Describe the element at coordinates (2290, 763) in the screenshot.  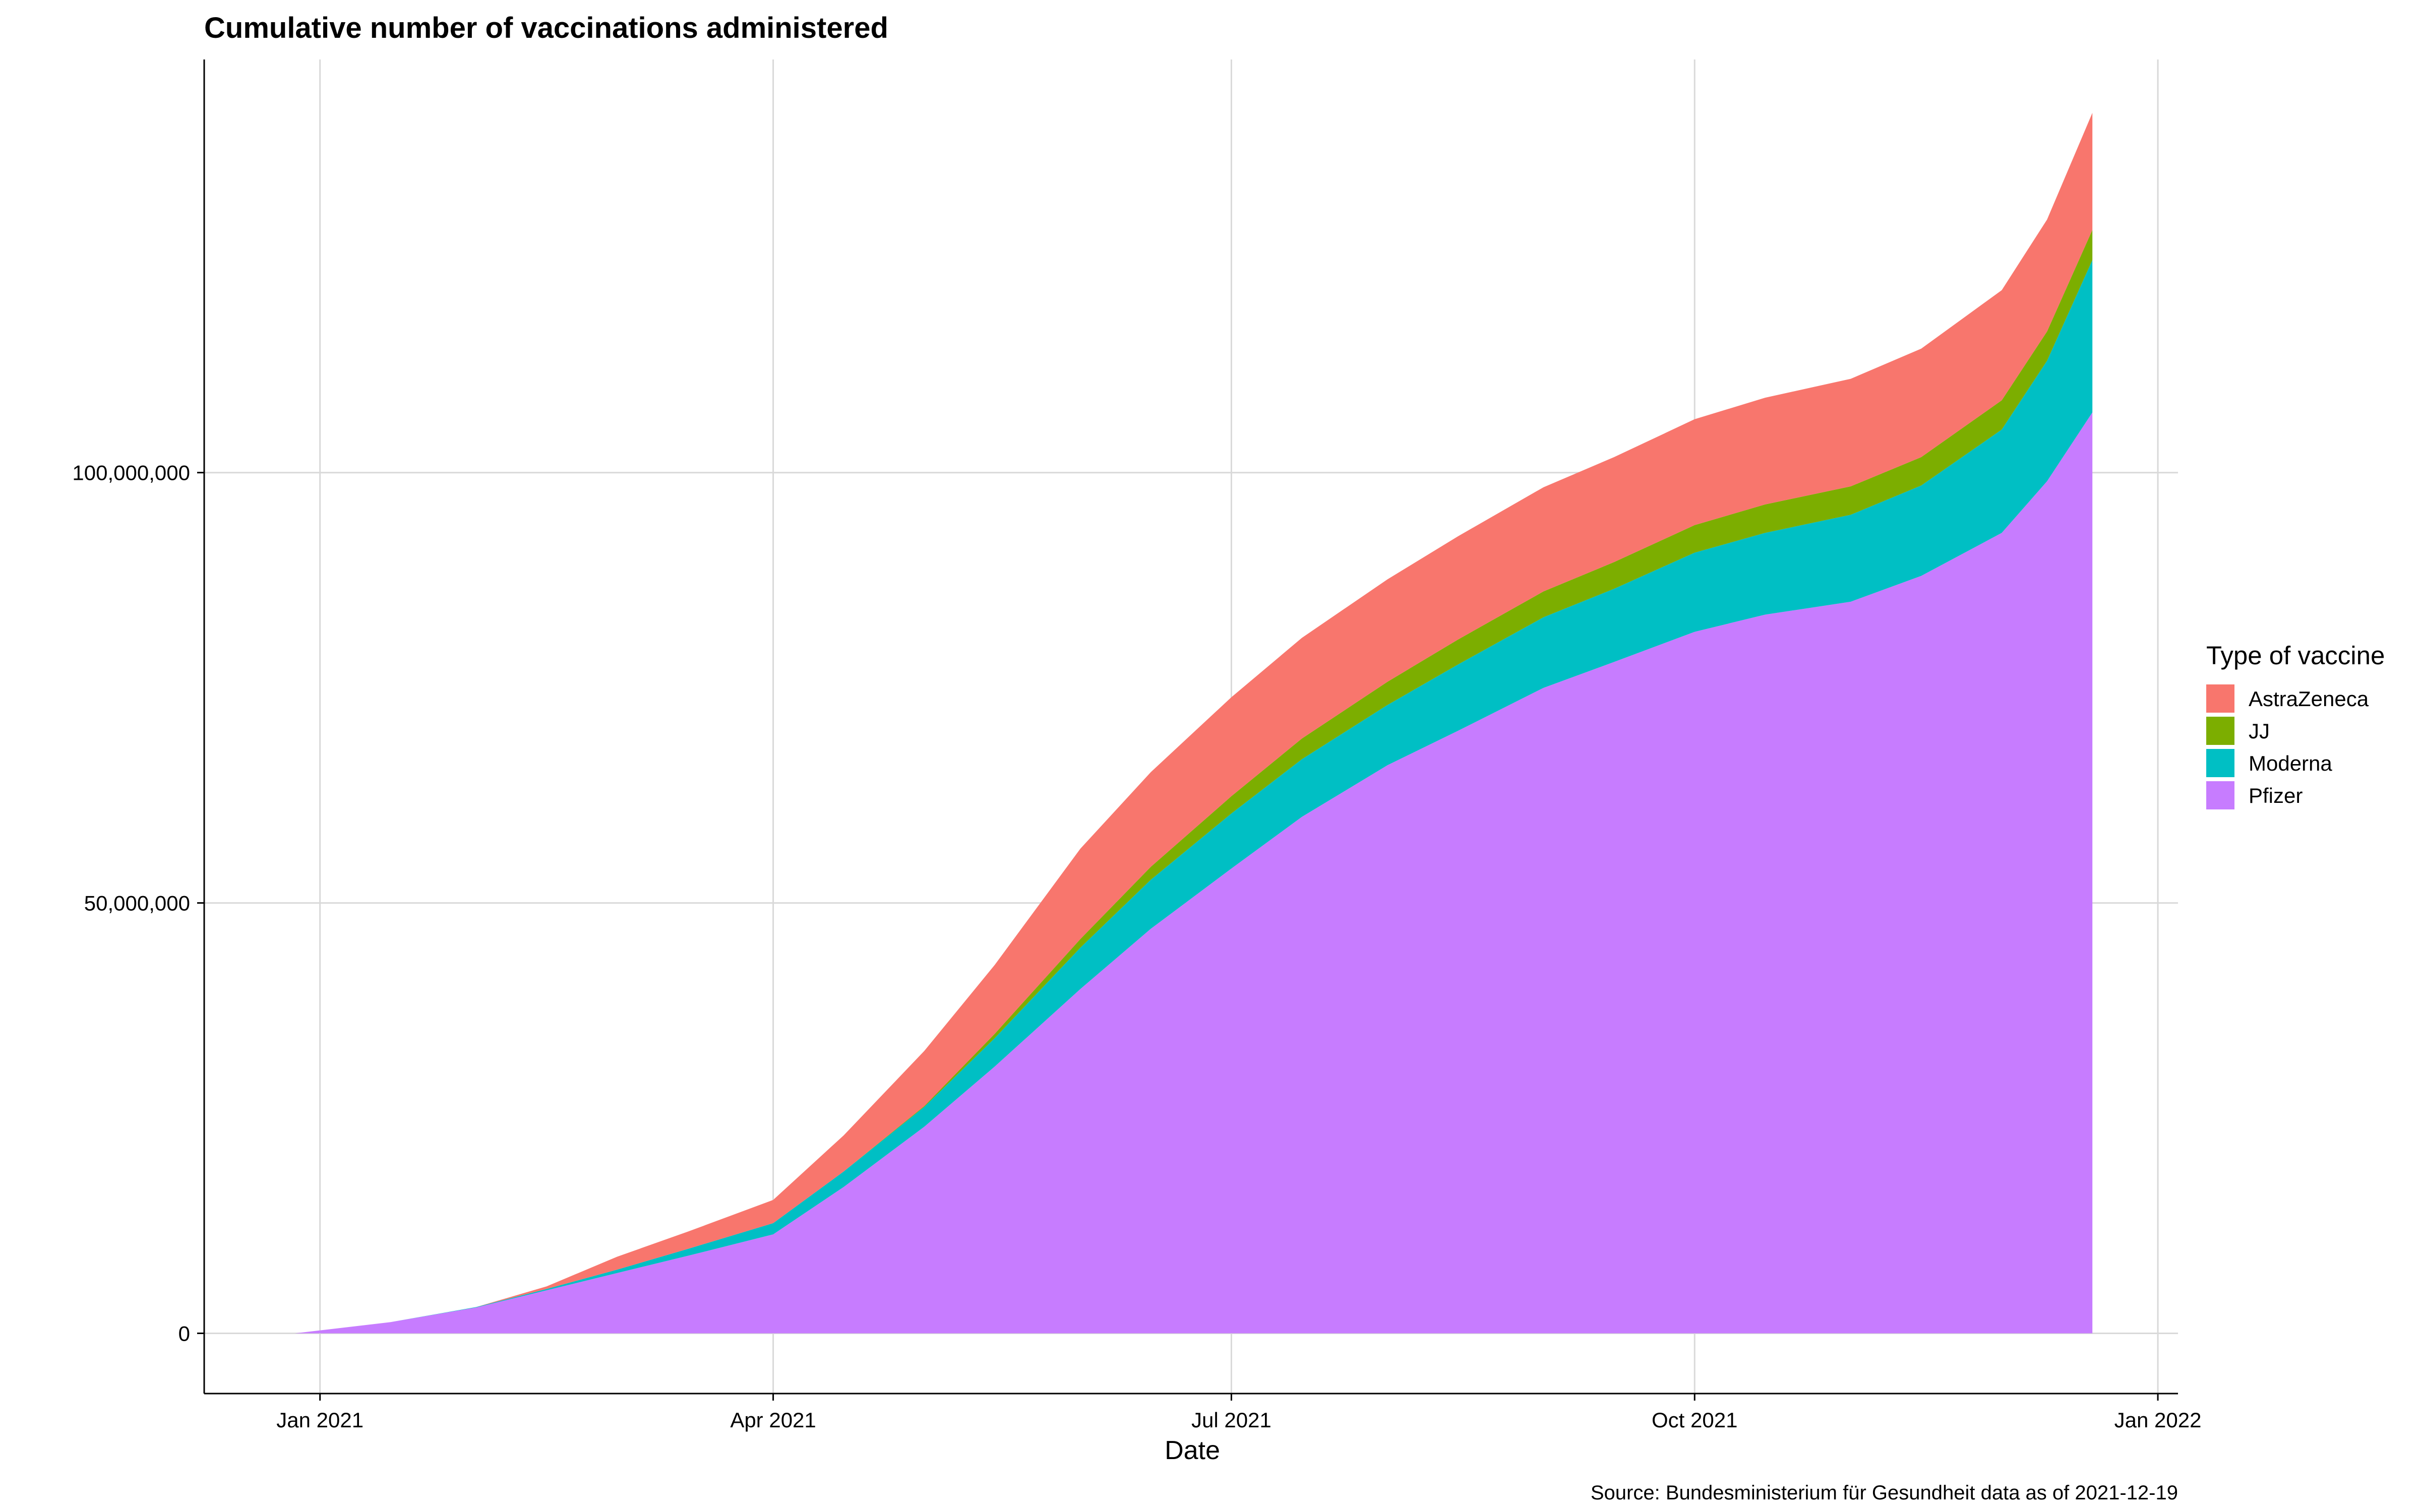
I see `legend-label-moderna: Moderna` at that location.